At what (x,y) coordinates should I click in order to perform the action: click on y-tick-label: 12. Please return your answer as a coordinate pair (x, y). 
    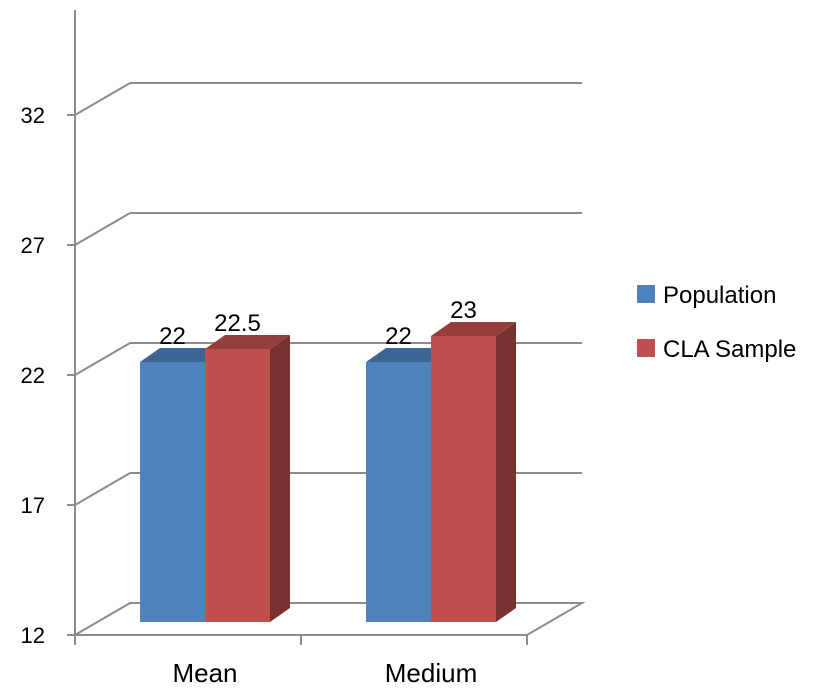
    Looking at the image, I should click on (33, 635).